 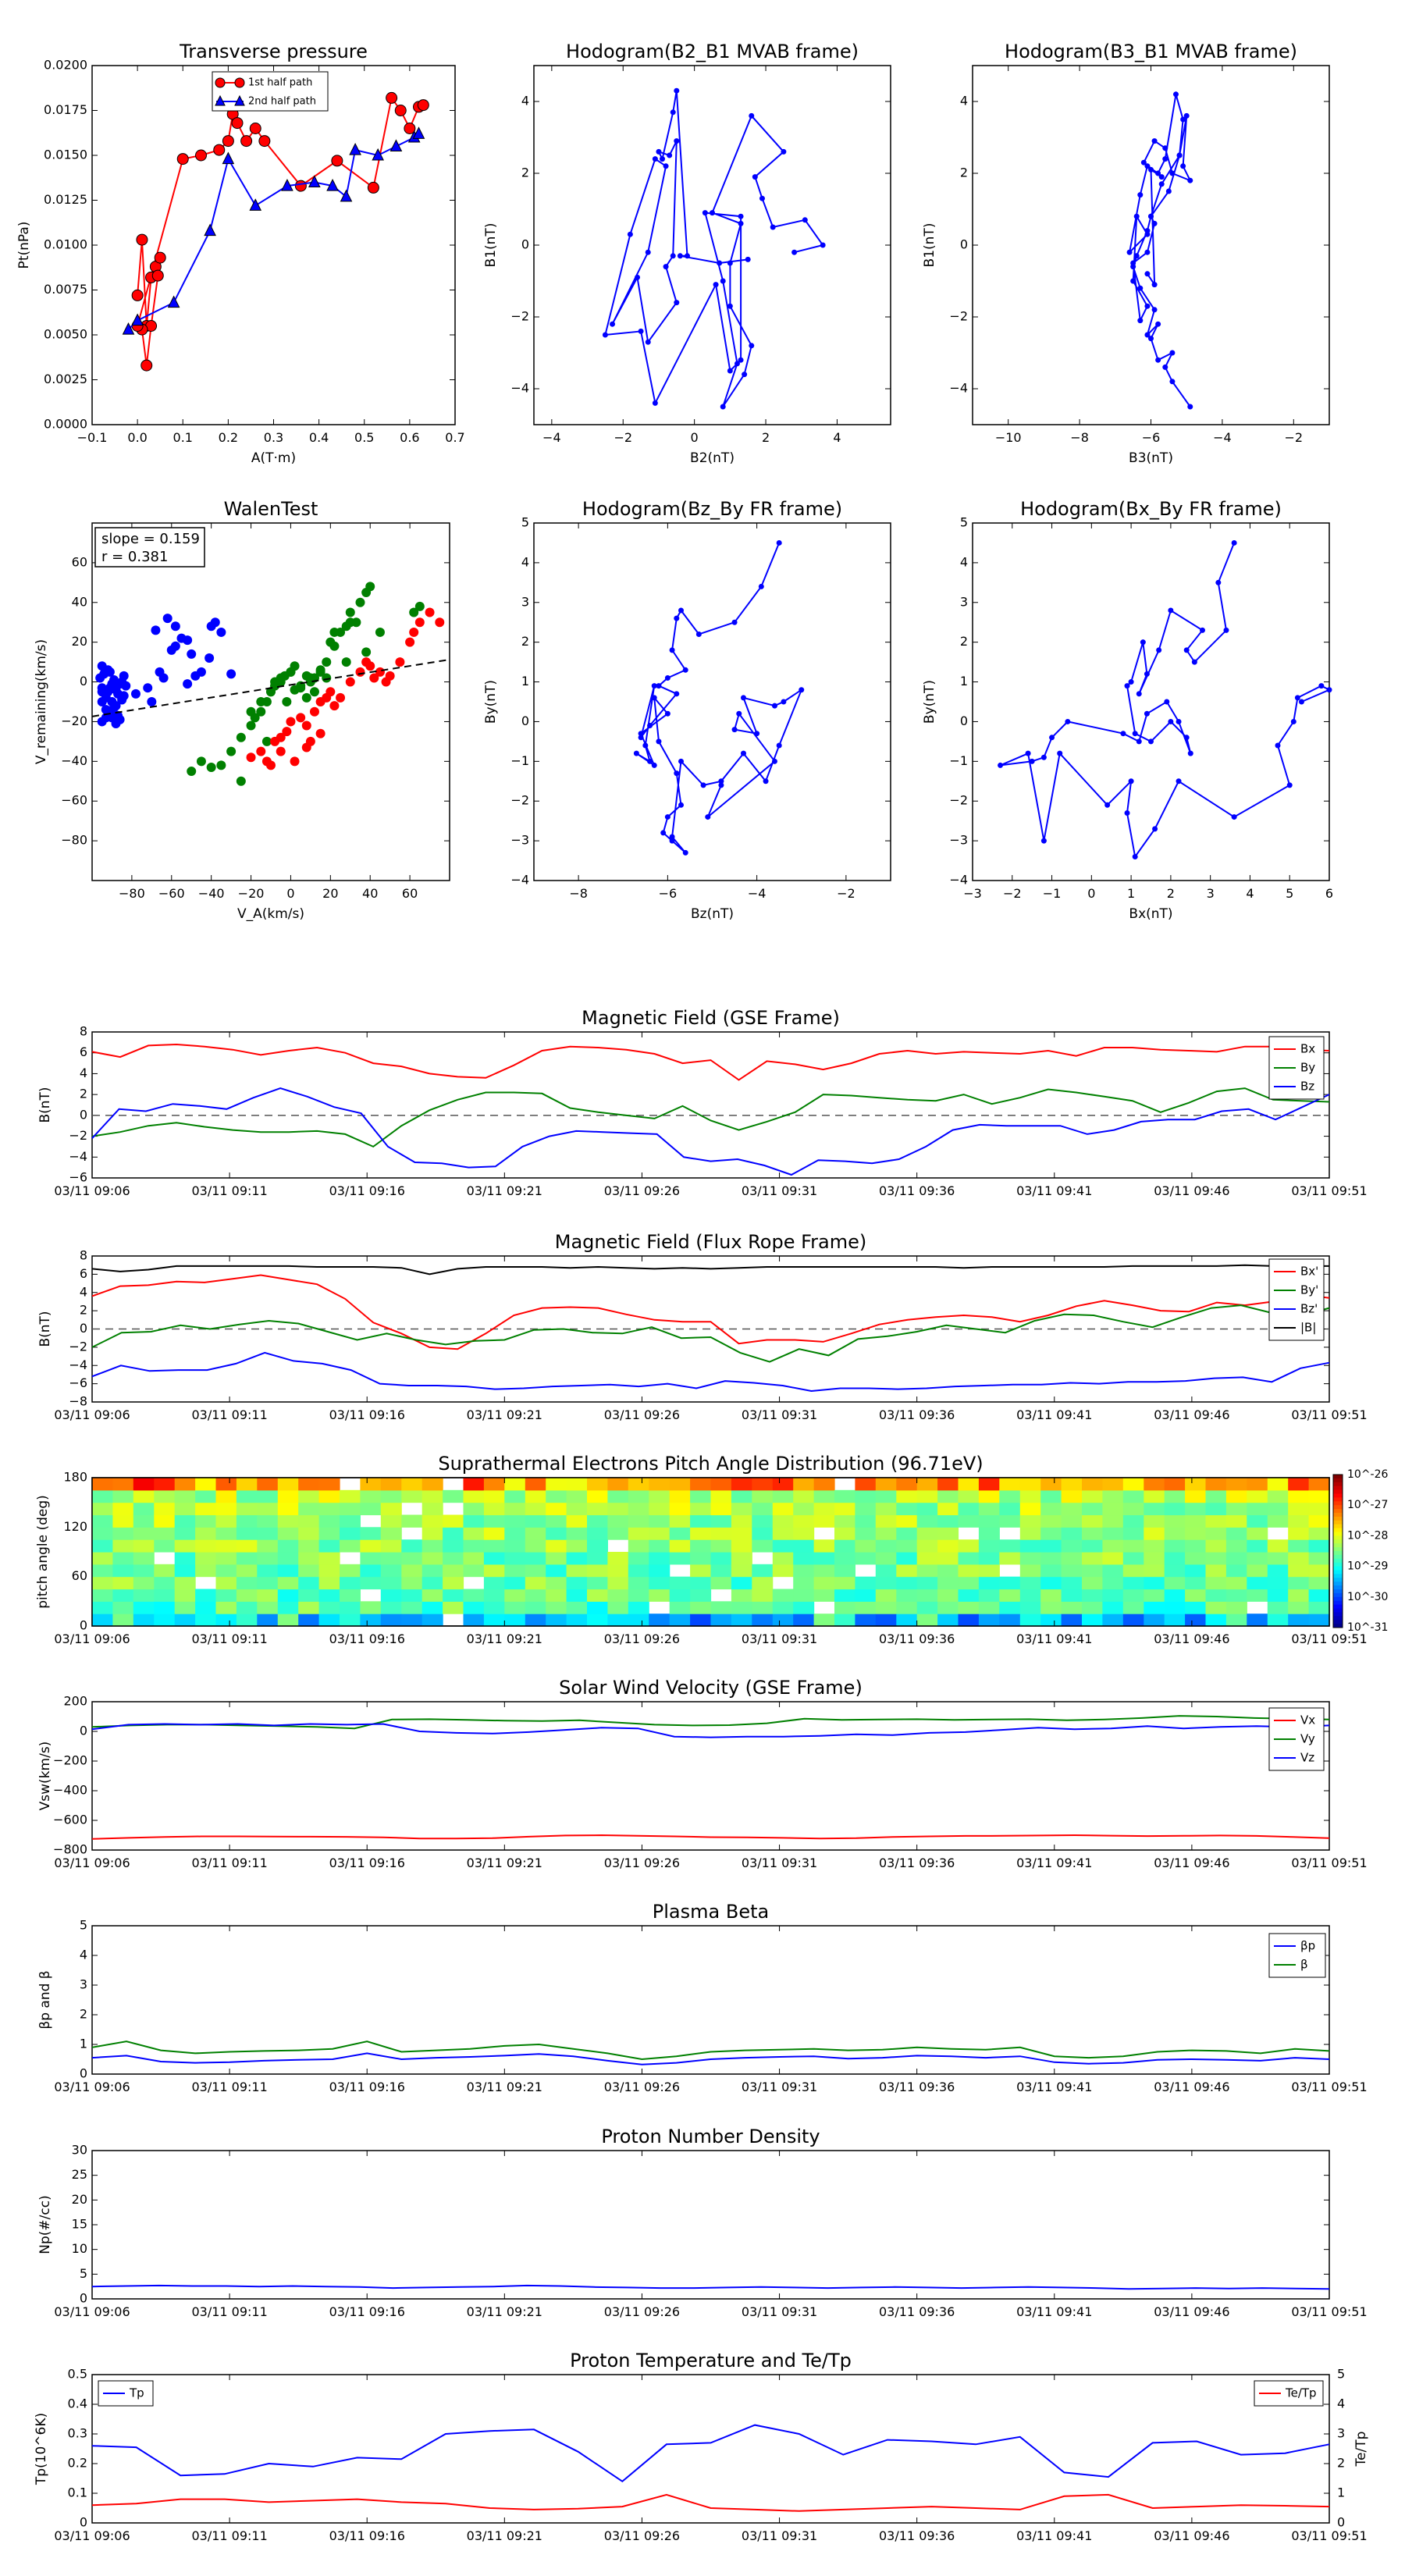 What do you see at coordinates (70, 1760) in the screenshot?
I see `y-tick-label: −200` at bounding box center [70, 1760].